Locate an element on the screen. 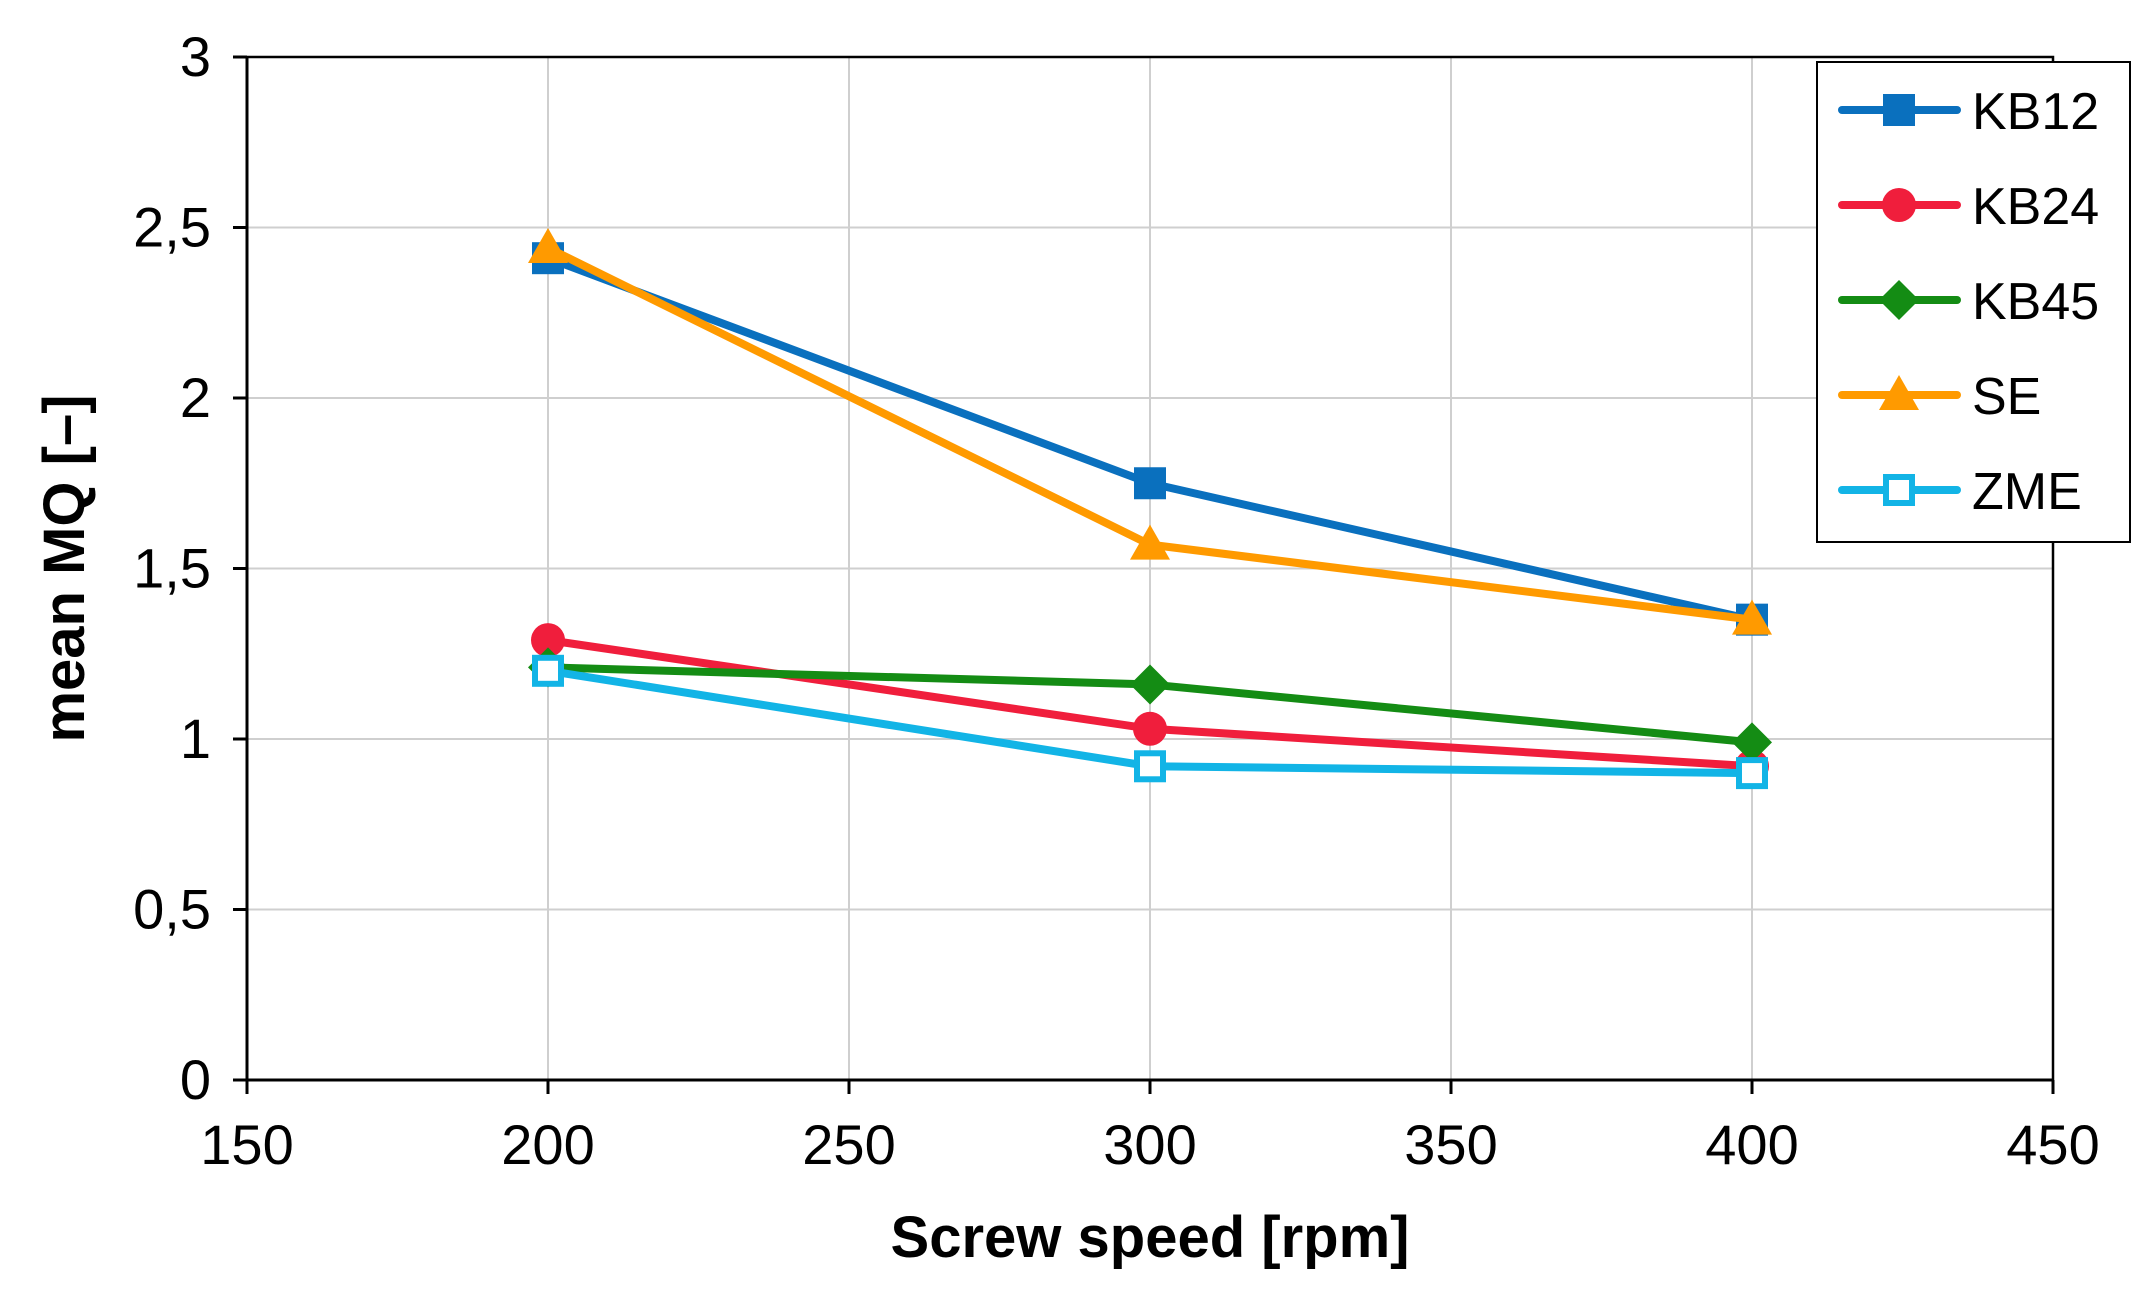 Image resolution: width=2150 pixels, height=1291 pixels. legend-label-se: SE is located at coordinates (2006, 397).